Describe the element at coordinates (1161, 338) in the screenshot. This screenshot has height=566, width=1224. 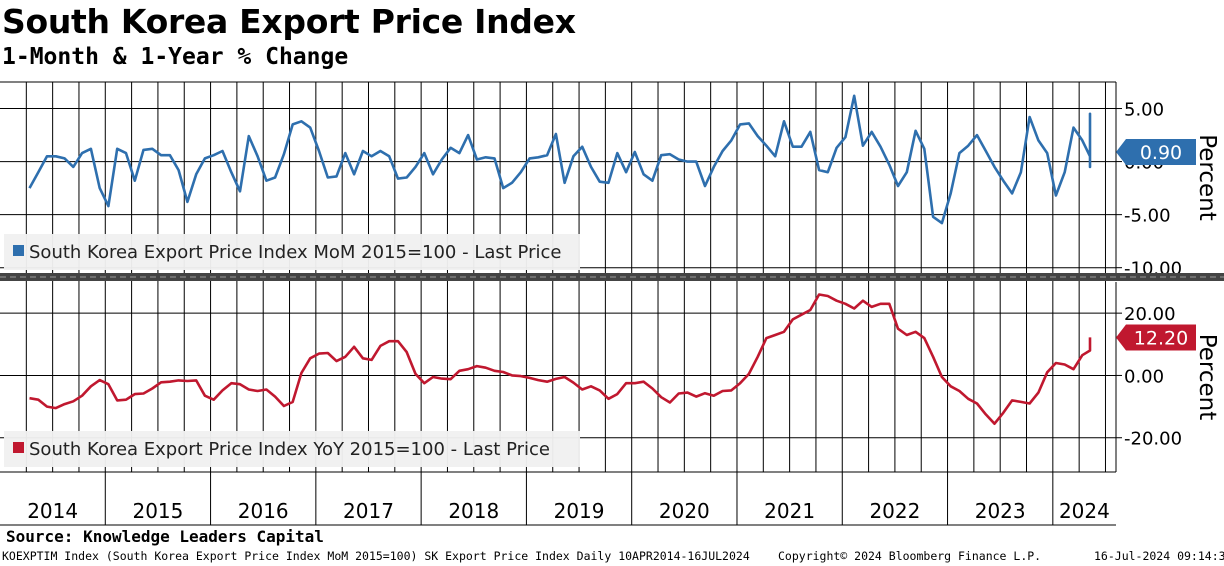
I see `last-value-label: 12.20` at that location.